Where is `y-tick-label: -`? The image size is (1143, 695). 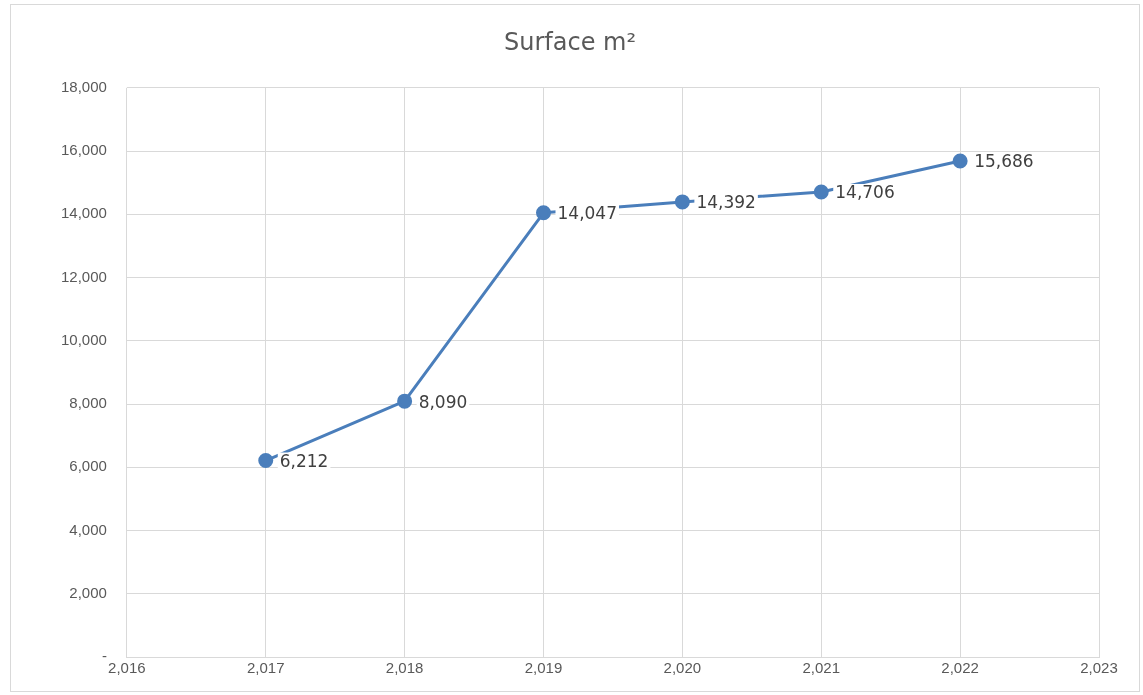 y-tick-label: - is located at coordinates (104, 656).